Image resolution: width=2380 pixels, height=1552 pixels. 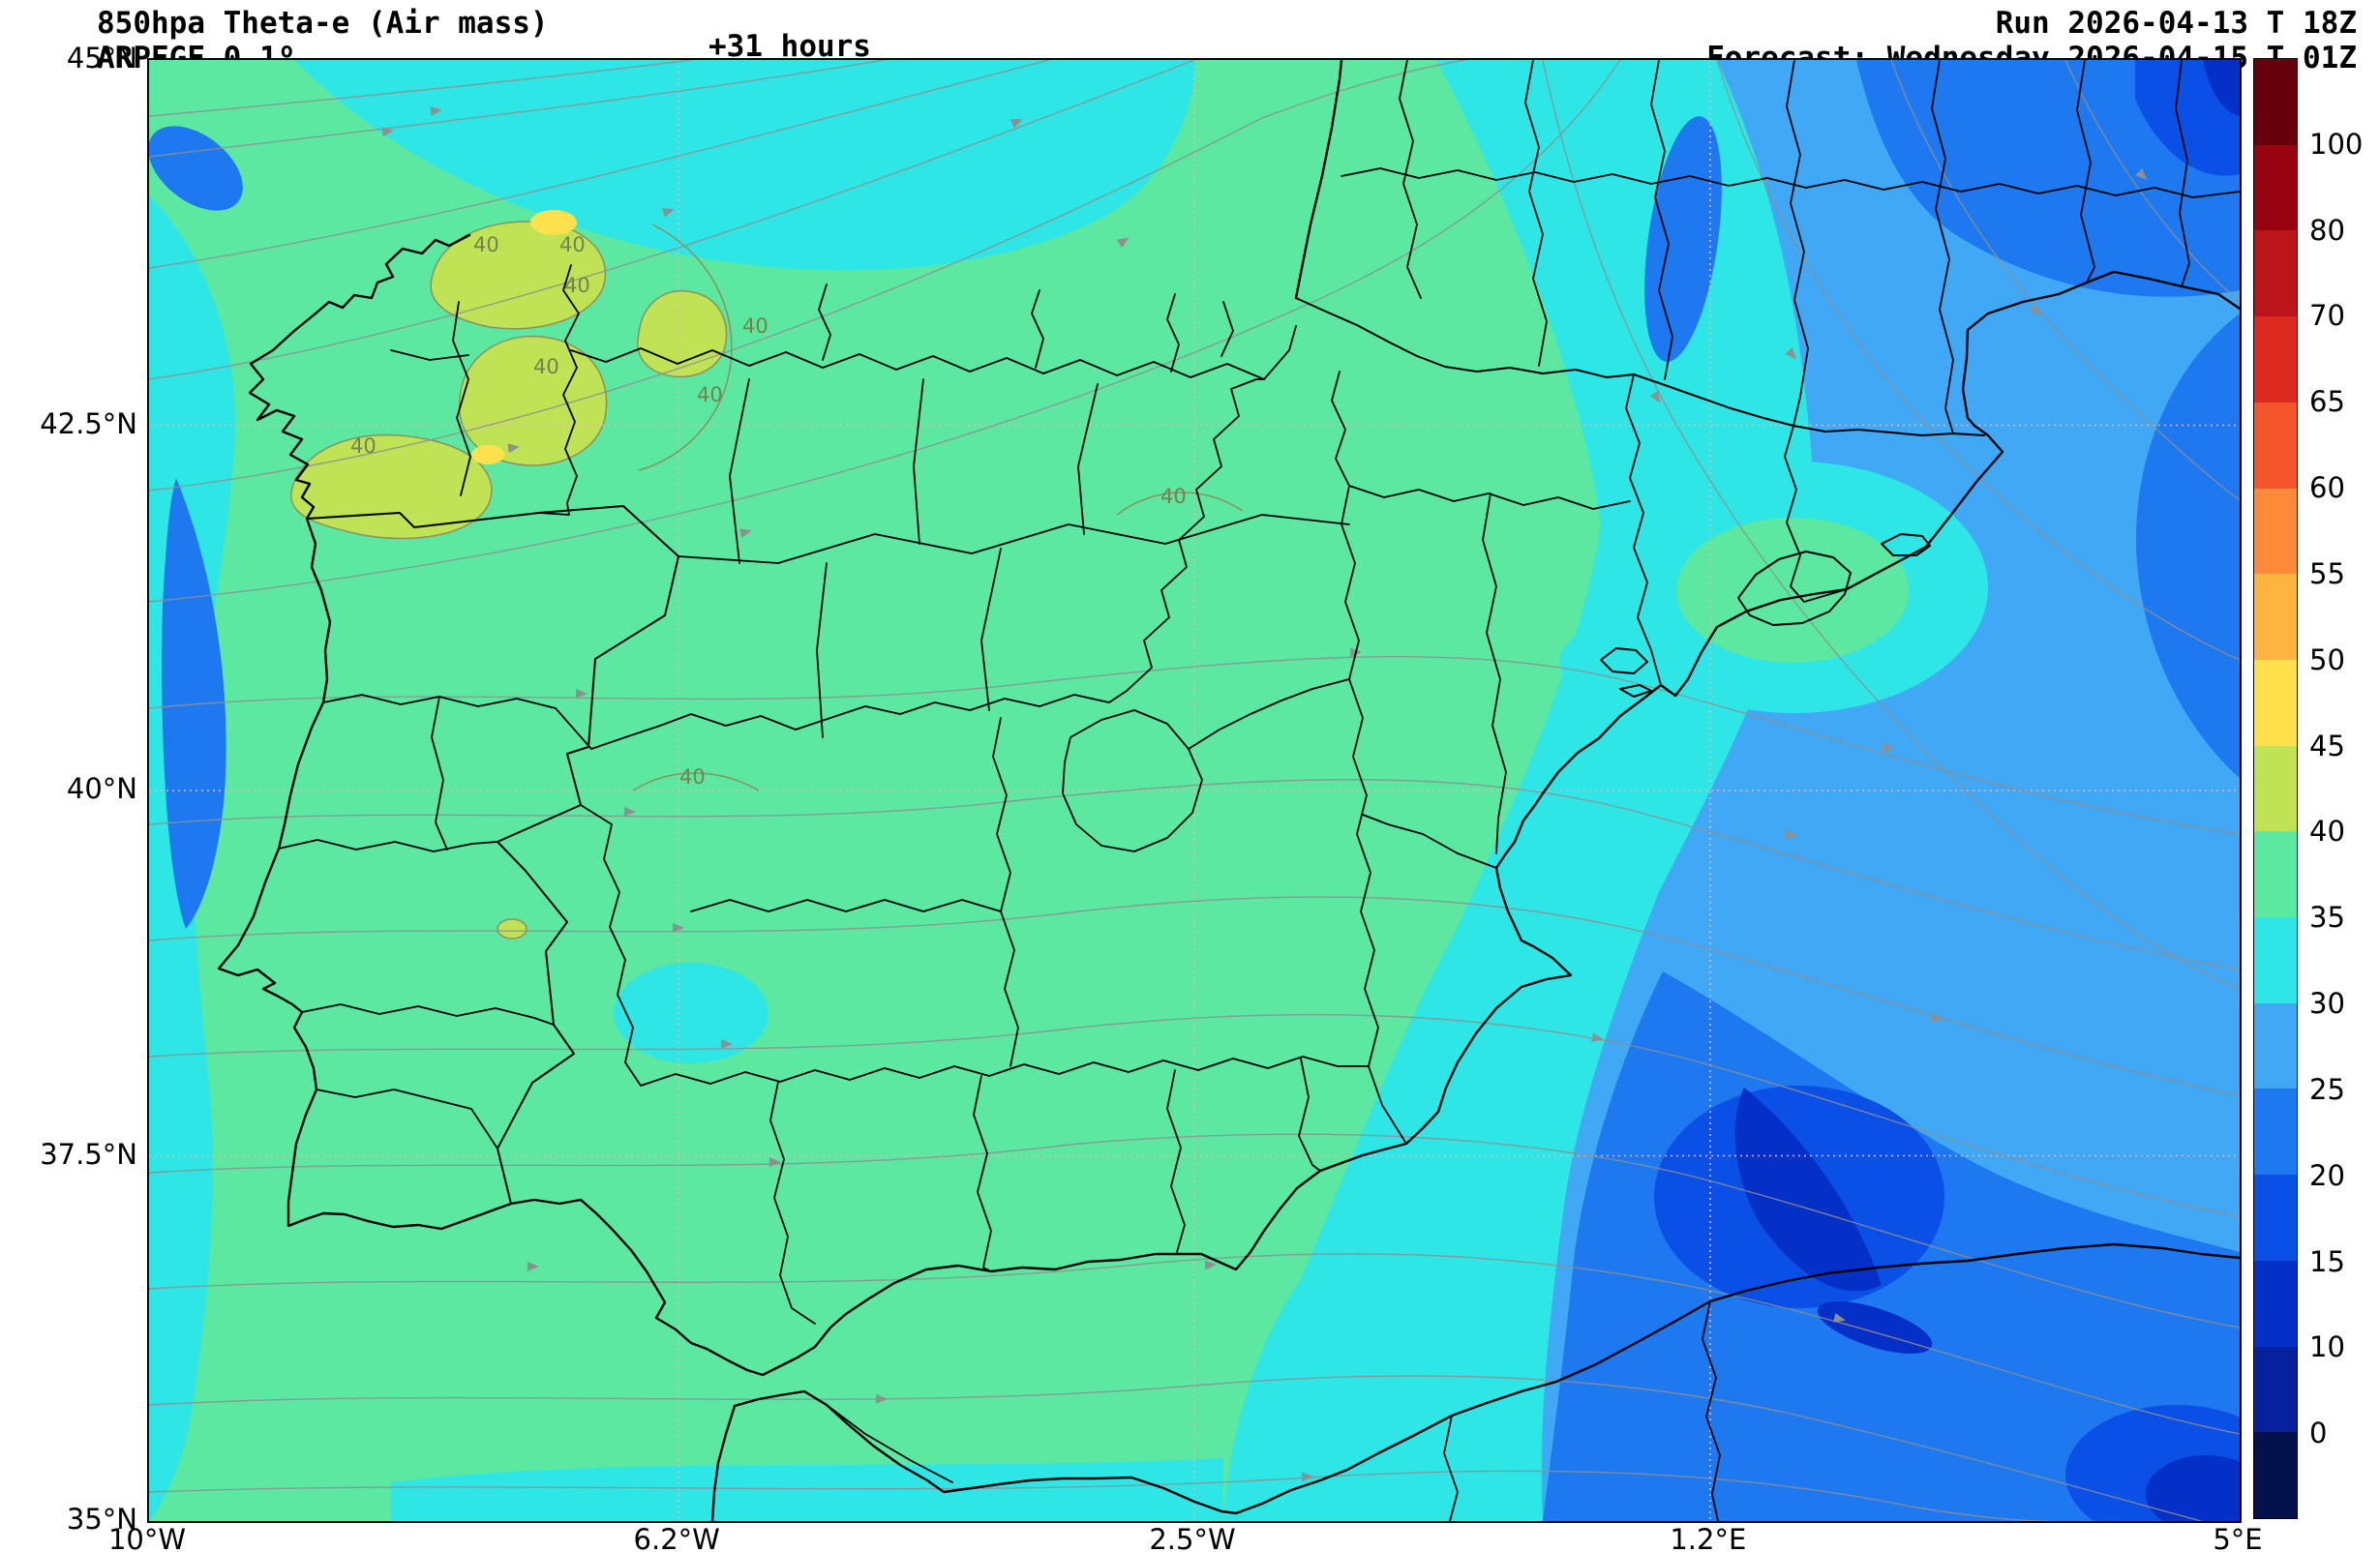 What do you see at coordinates (2337, 144) in the screenshot?
I see `colorbar-tick-label: 100` at bounding box center [2337, 144].